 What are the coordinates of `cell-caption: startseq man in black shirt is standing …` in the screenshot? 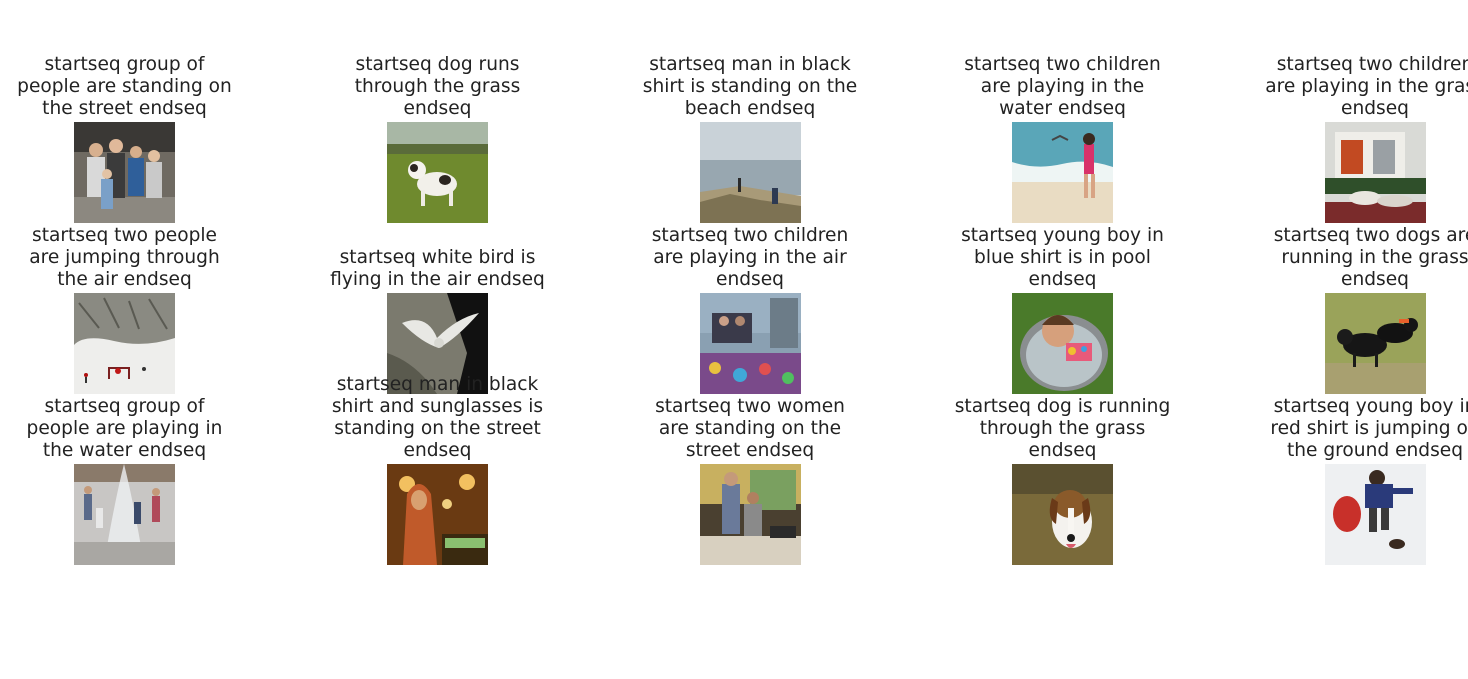 It's located at (750, 86).